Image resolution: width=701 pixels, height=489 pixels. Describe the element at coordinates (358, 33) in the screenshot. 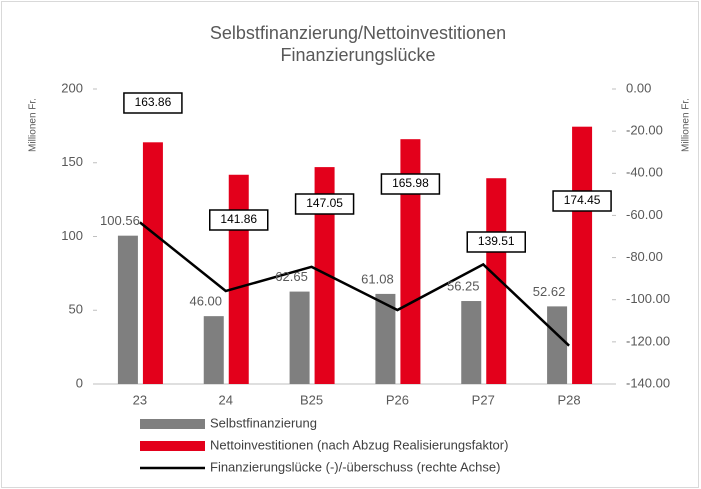

I see `chart-title: Selbstfinanzierung/Nettoinvestitionen` at that location.